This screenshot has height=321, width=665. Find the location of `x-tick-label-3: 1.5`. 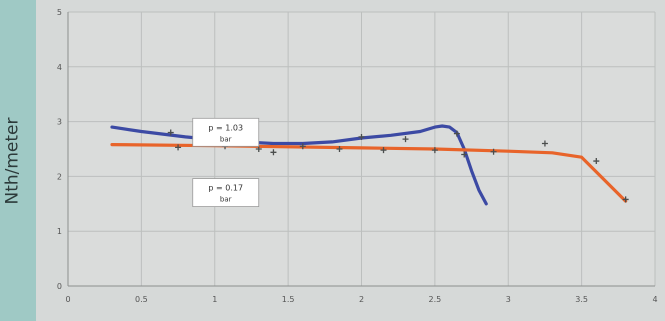

x-tick-label-3: 1.5 is located at coordinates (288, 299).